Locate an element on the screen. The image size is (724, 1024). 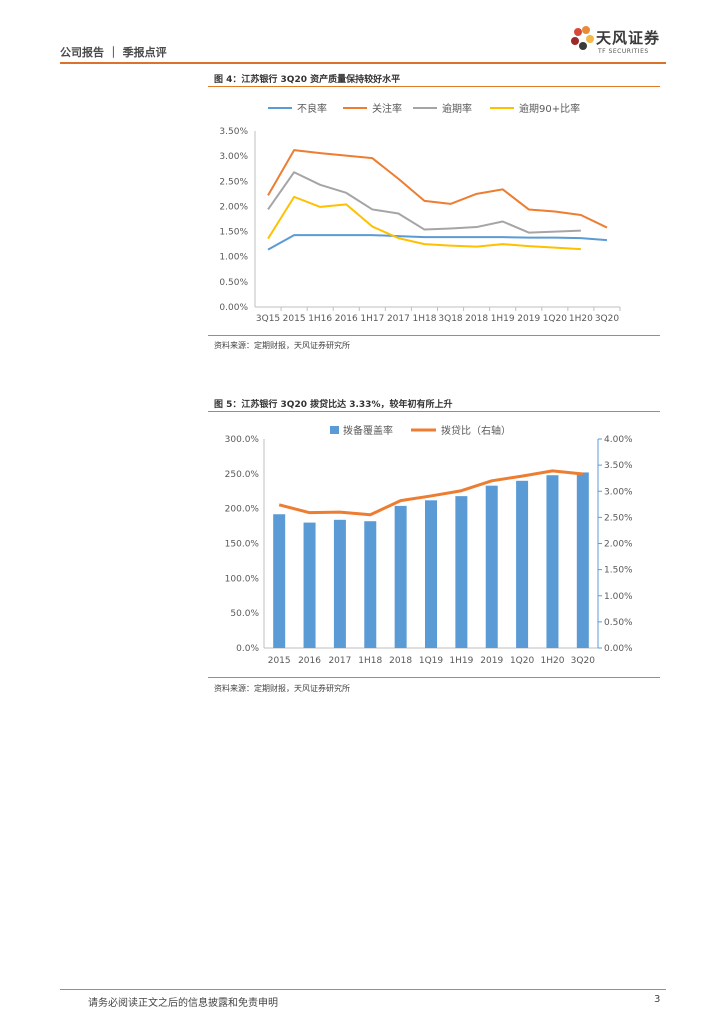
logo-icon is located at coordinates (582, 38).